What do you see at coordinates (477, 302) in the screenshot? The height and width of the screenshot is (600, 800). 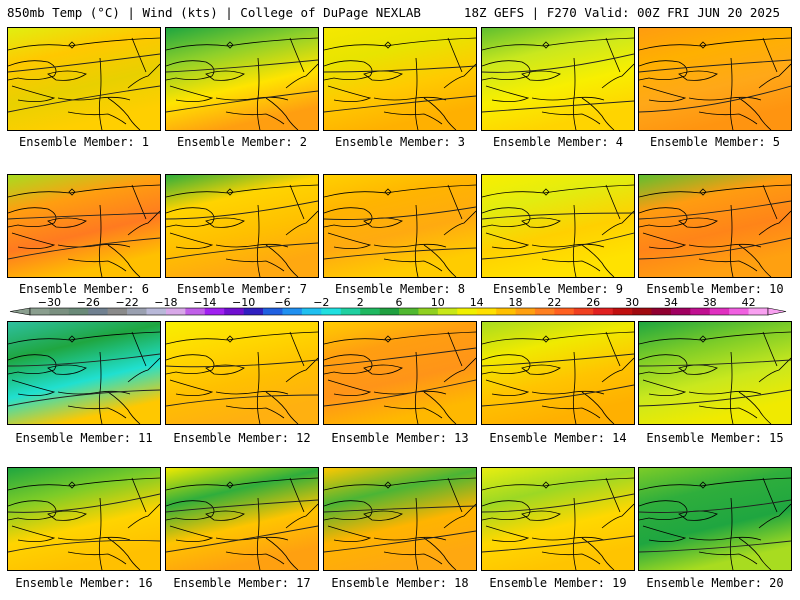 I see `colorbar-tick-label: 14` at bounding box center [477, 302].